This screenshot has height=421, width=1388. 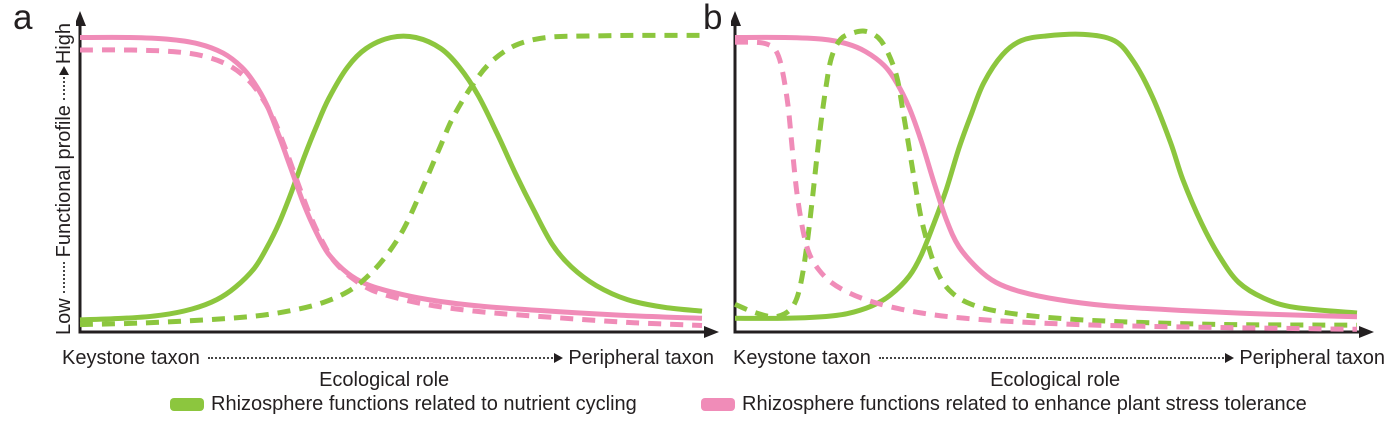 I want to click on panel-a-label: a, so click(x=23, y=18).